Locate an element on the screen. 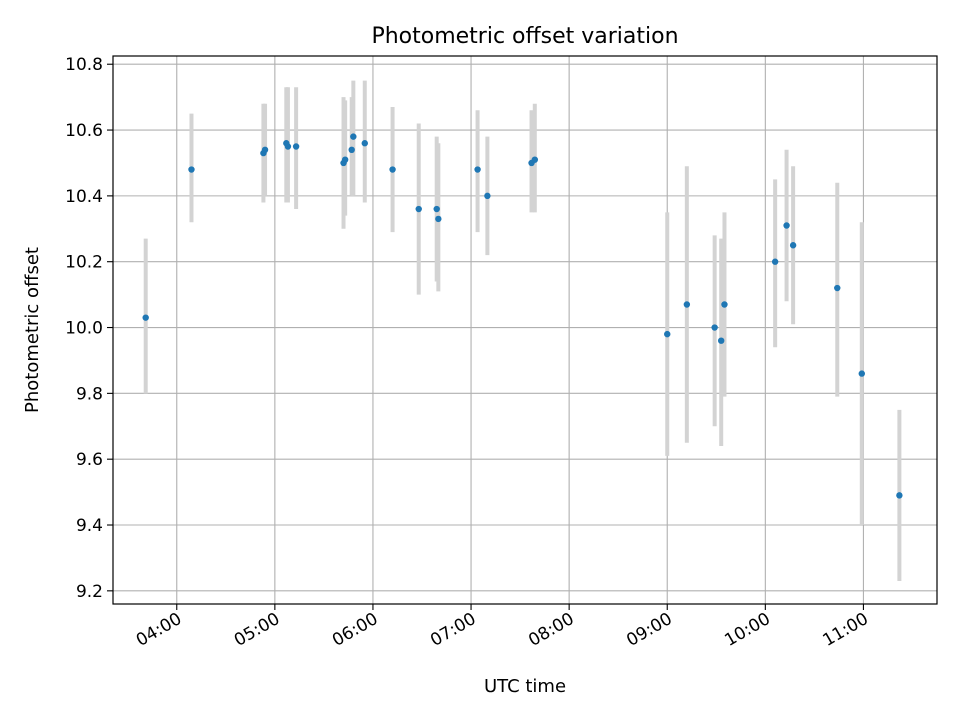 The image size is (960, 720). y-tick-label: 10.8 is located at coordinates (84, 65).